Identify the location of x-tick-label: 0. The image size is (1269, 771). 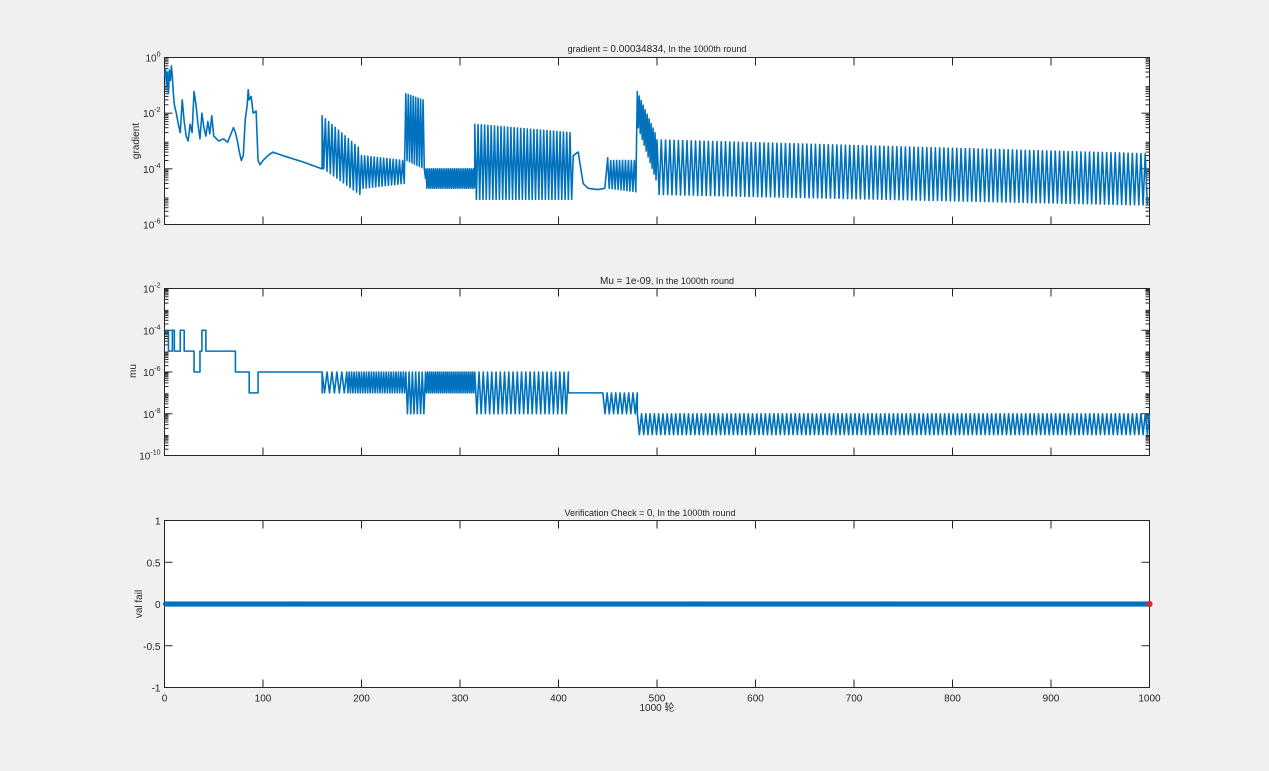
(165, 699).